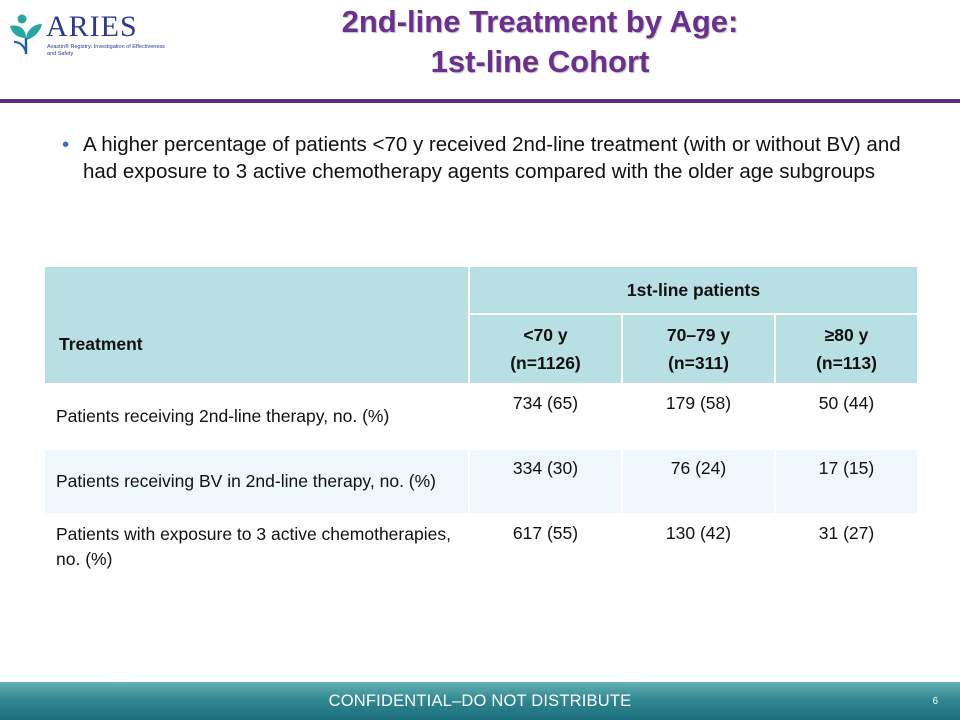 Image resolution: width=960 pixels, height=720 pixels. I want to click on confidential-notice: CONFIDENTIAL–DO NOT DISTRIBUTE, so click(480, 701).